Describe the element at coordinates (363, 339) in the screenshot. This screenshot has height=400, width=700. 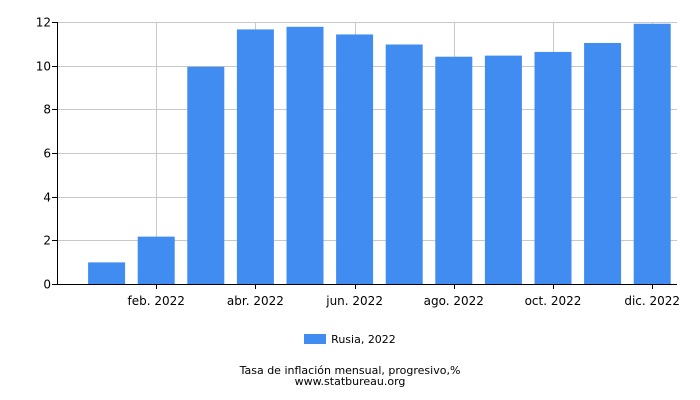
I see `legend-label: Rusia, 2022` at that location.